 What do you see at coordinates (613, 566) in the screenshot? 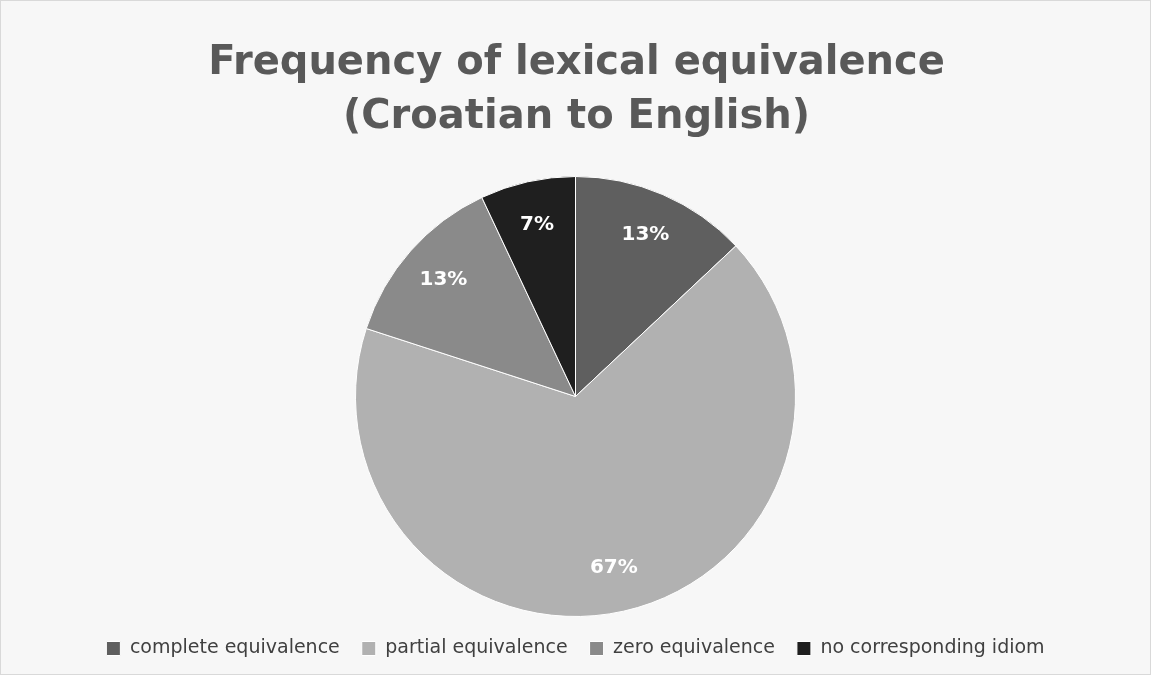
I see `data-label: 67%` at bounding box center [613, 566].